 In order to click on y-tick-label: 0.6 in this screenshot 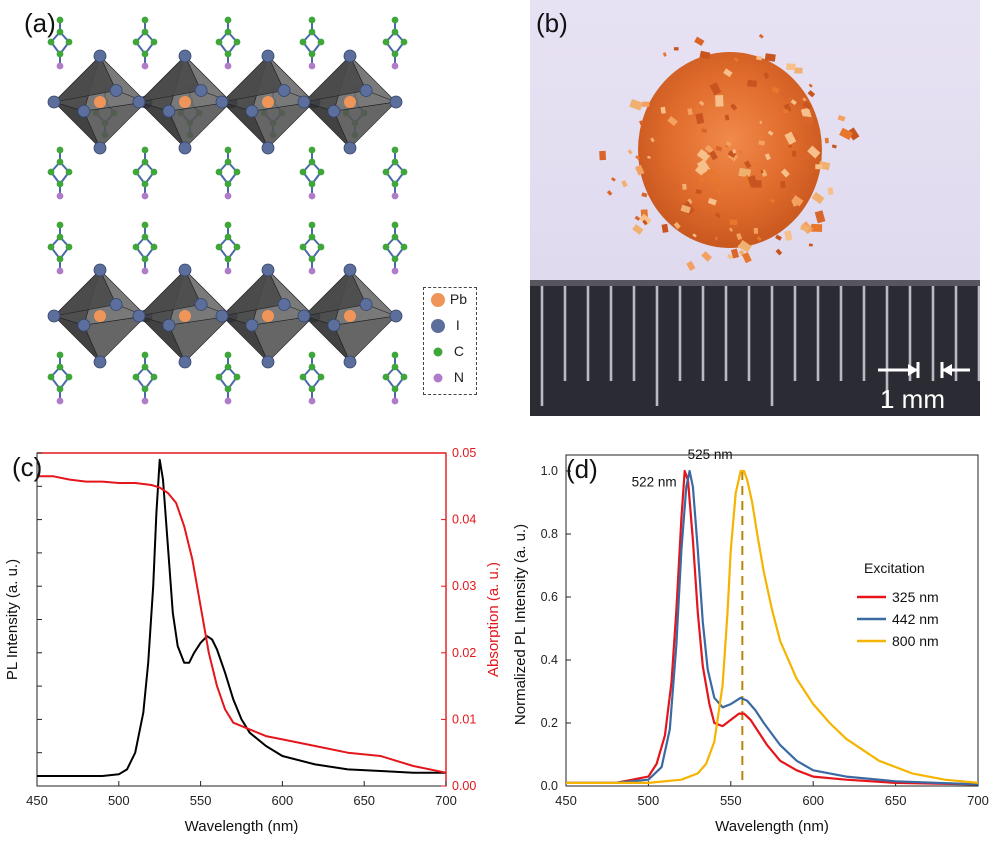, I will do `click(549, 597)`.